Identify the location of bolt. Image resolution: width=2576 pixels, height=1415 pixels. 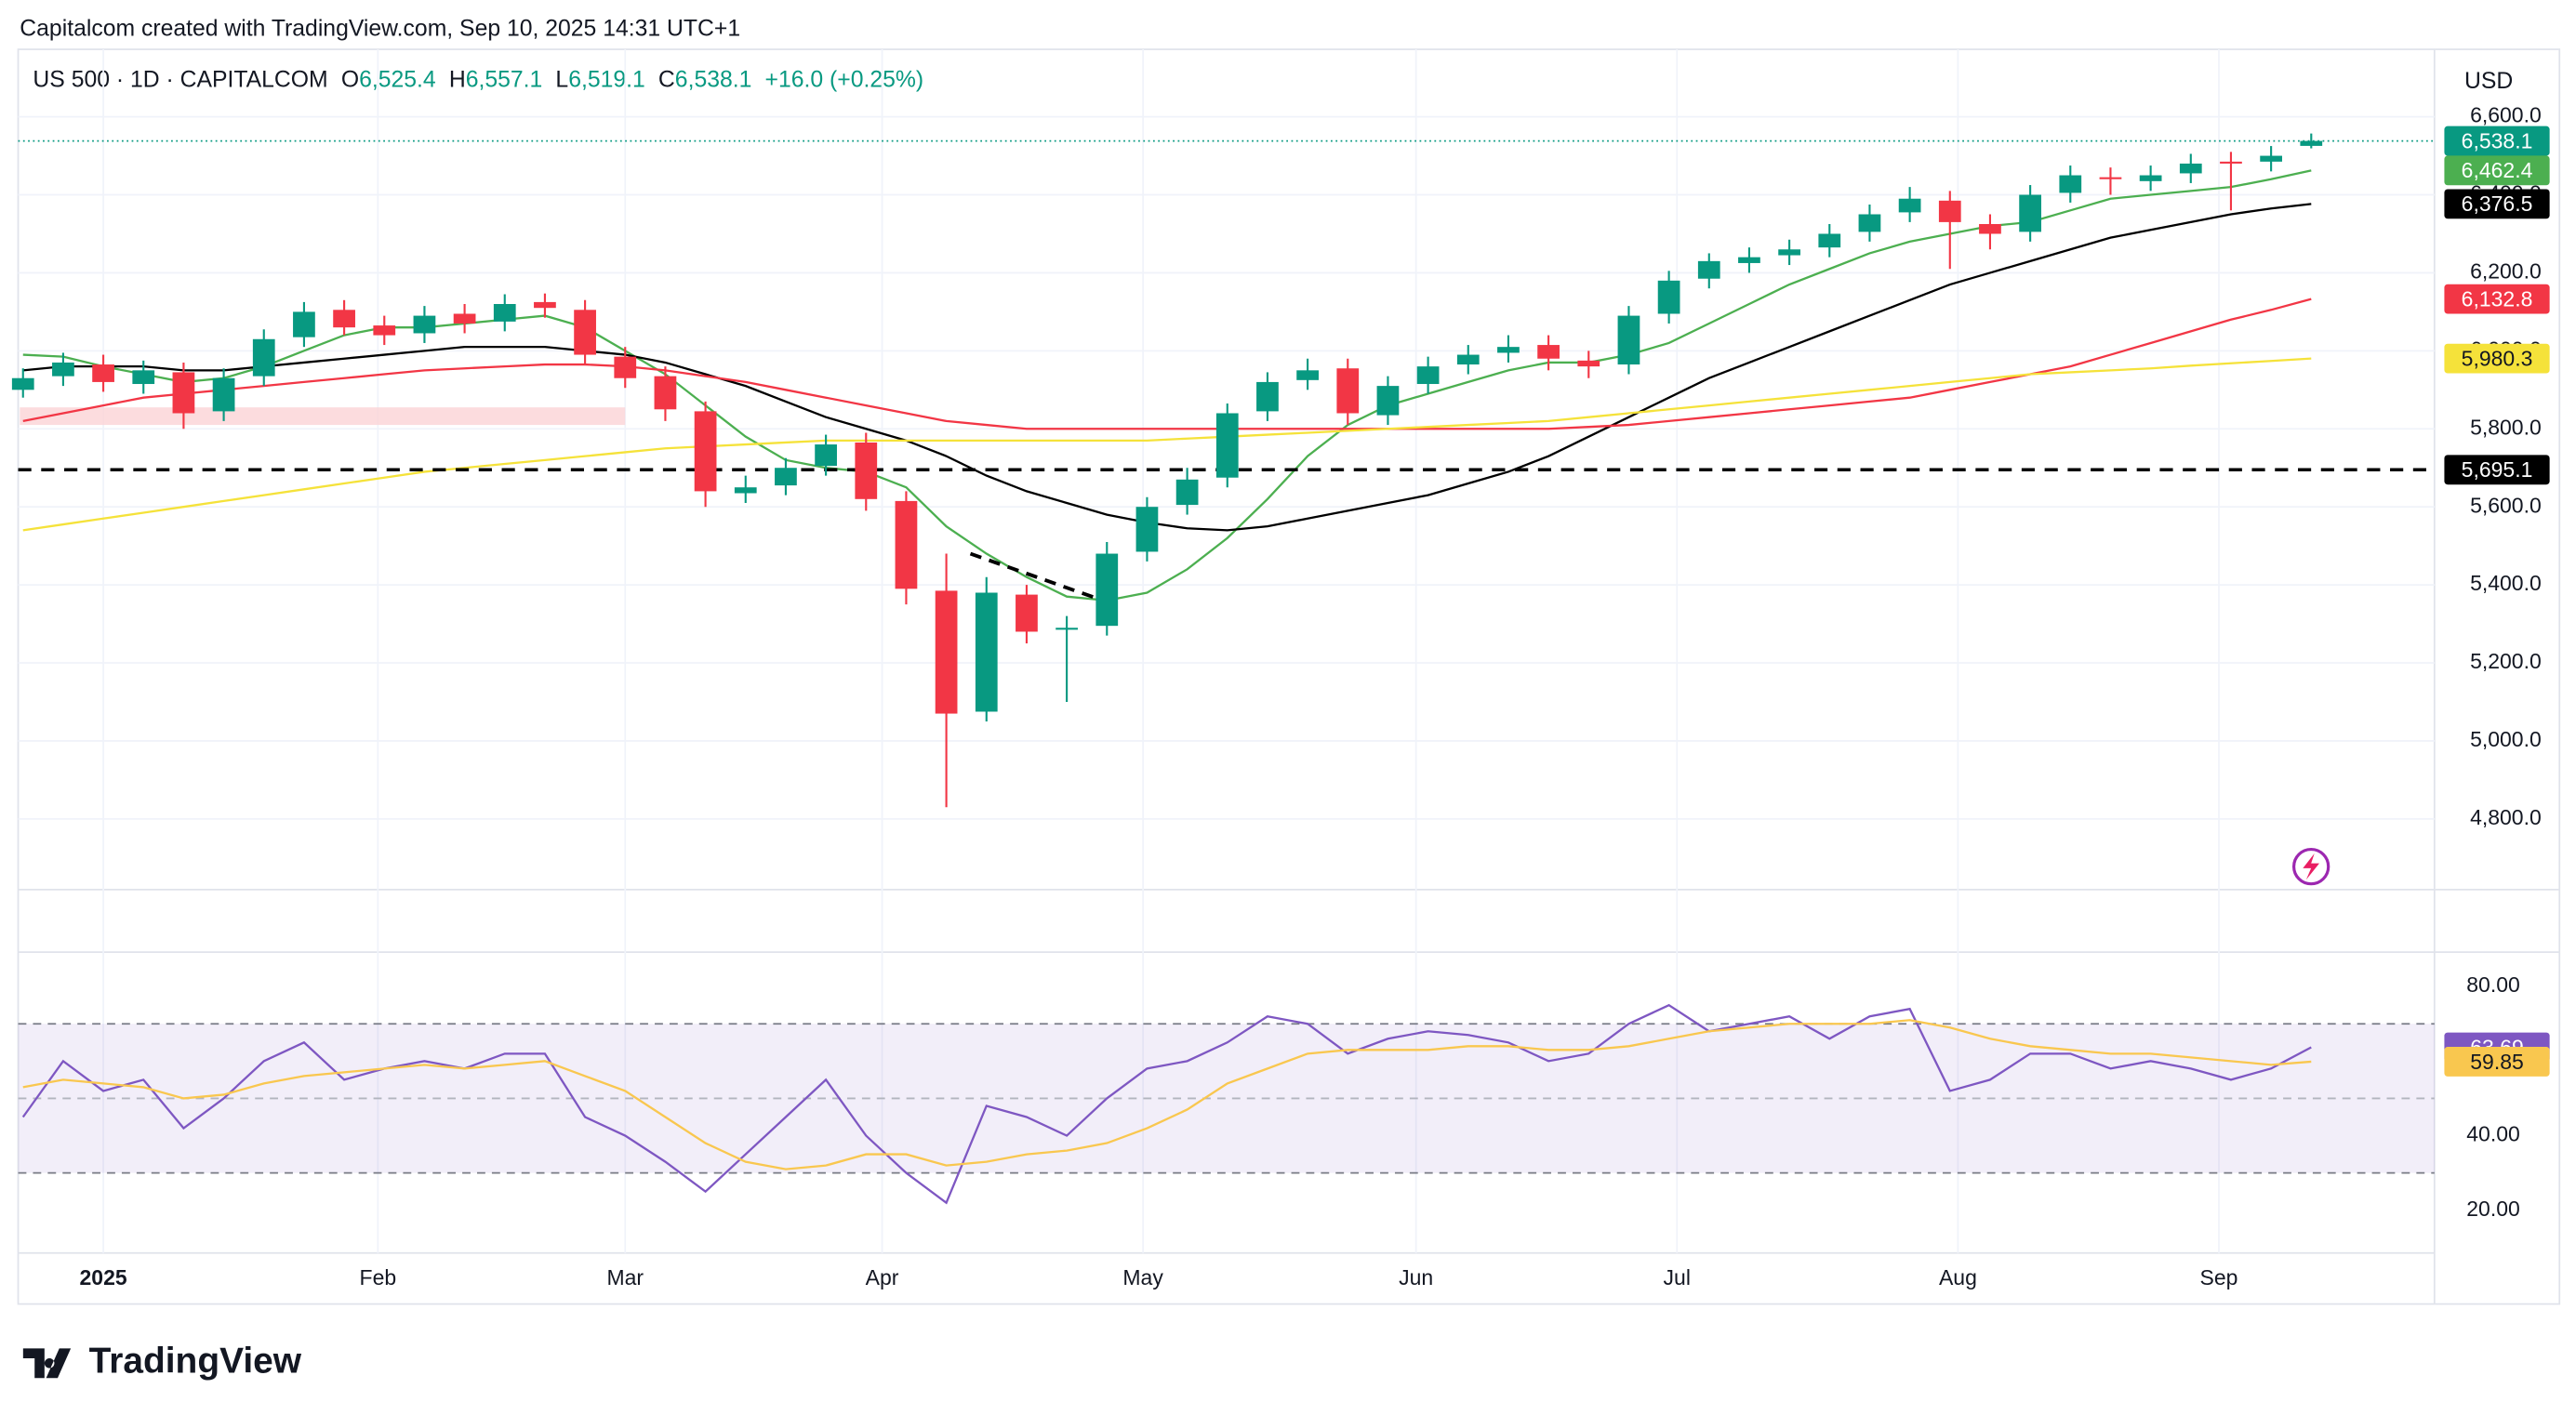
(2311, 866).